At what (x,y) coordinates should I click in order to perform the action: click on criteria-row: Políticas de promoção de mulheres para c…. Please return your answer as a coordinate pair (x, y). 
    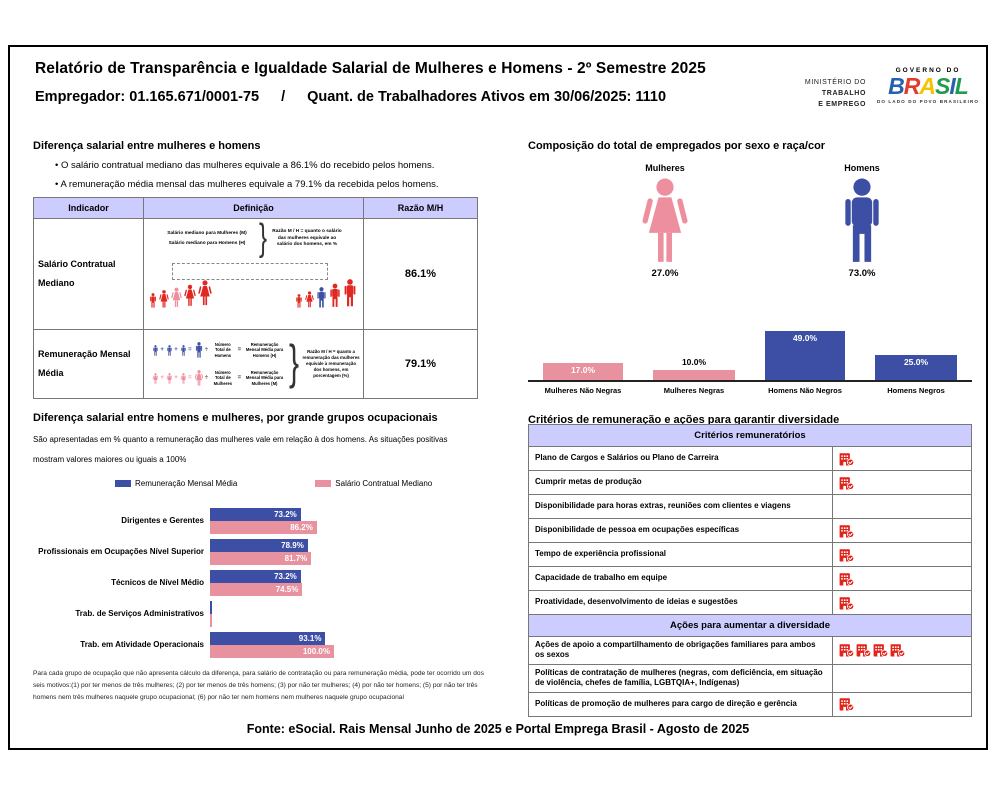
    Looking at the image, I should click on (750, 704).